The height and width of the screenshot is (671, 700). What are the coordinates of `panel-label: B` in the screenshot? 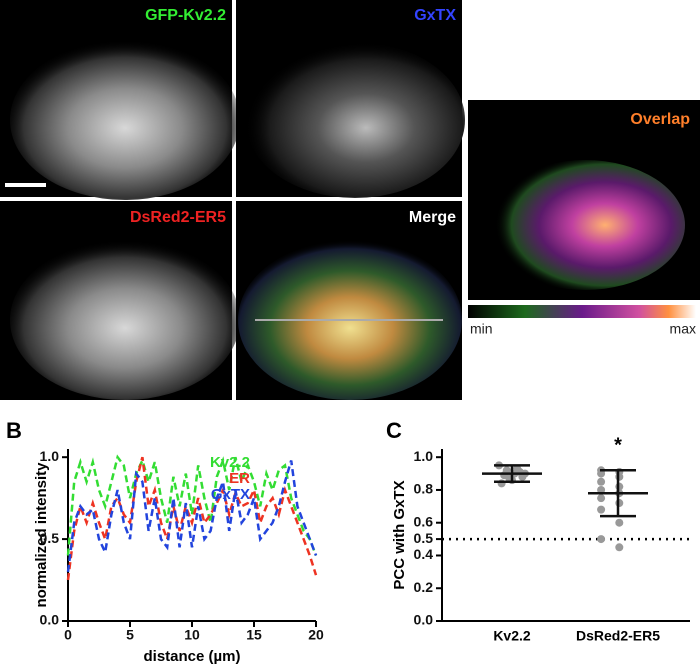 It's located at (14, 430).